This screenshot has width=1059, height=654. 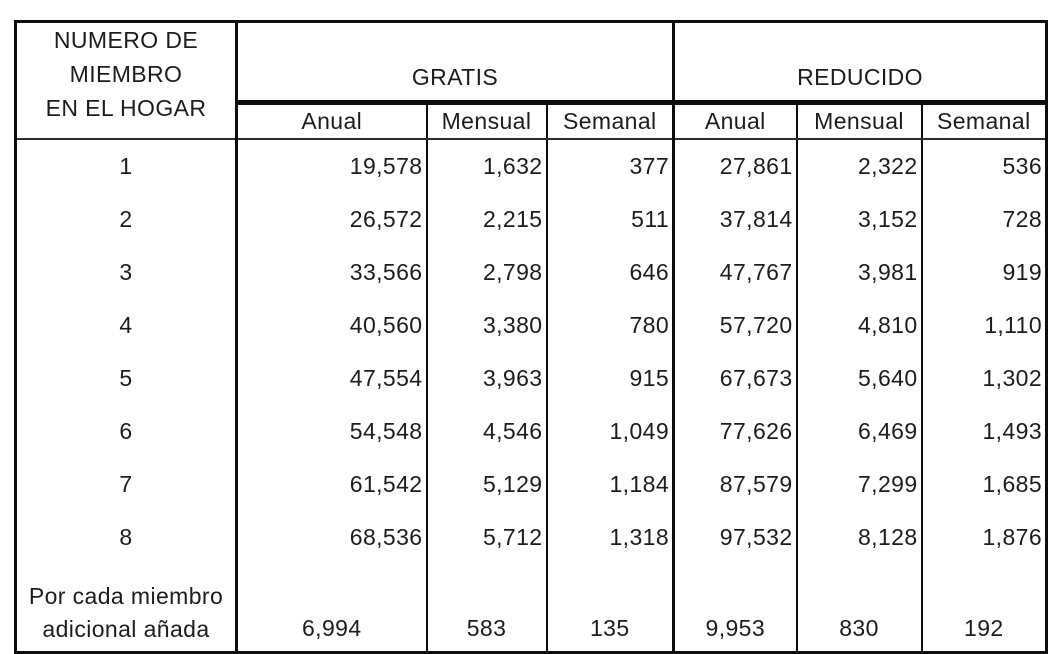 What do you see at coordinates (487, 431) in the screenshot?
I see `income-value-cell: 4,546` at bounding box center [487, 431].